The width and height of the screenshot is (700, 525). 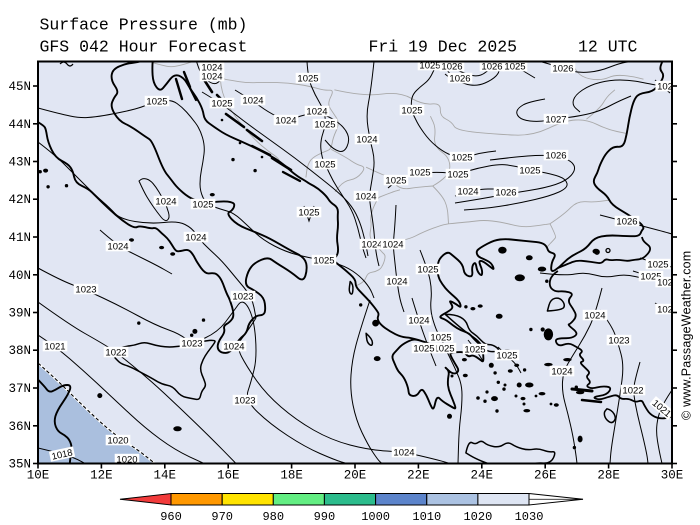 What do you see at coordinates (19, 427) in the screenshot?
I see `svg-text: 36N` at bounding box center [19, 427].